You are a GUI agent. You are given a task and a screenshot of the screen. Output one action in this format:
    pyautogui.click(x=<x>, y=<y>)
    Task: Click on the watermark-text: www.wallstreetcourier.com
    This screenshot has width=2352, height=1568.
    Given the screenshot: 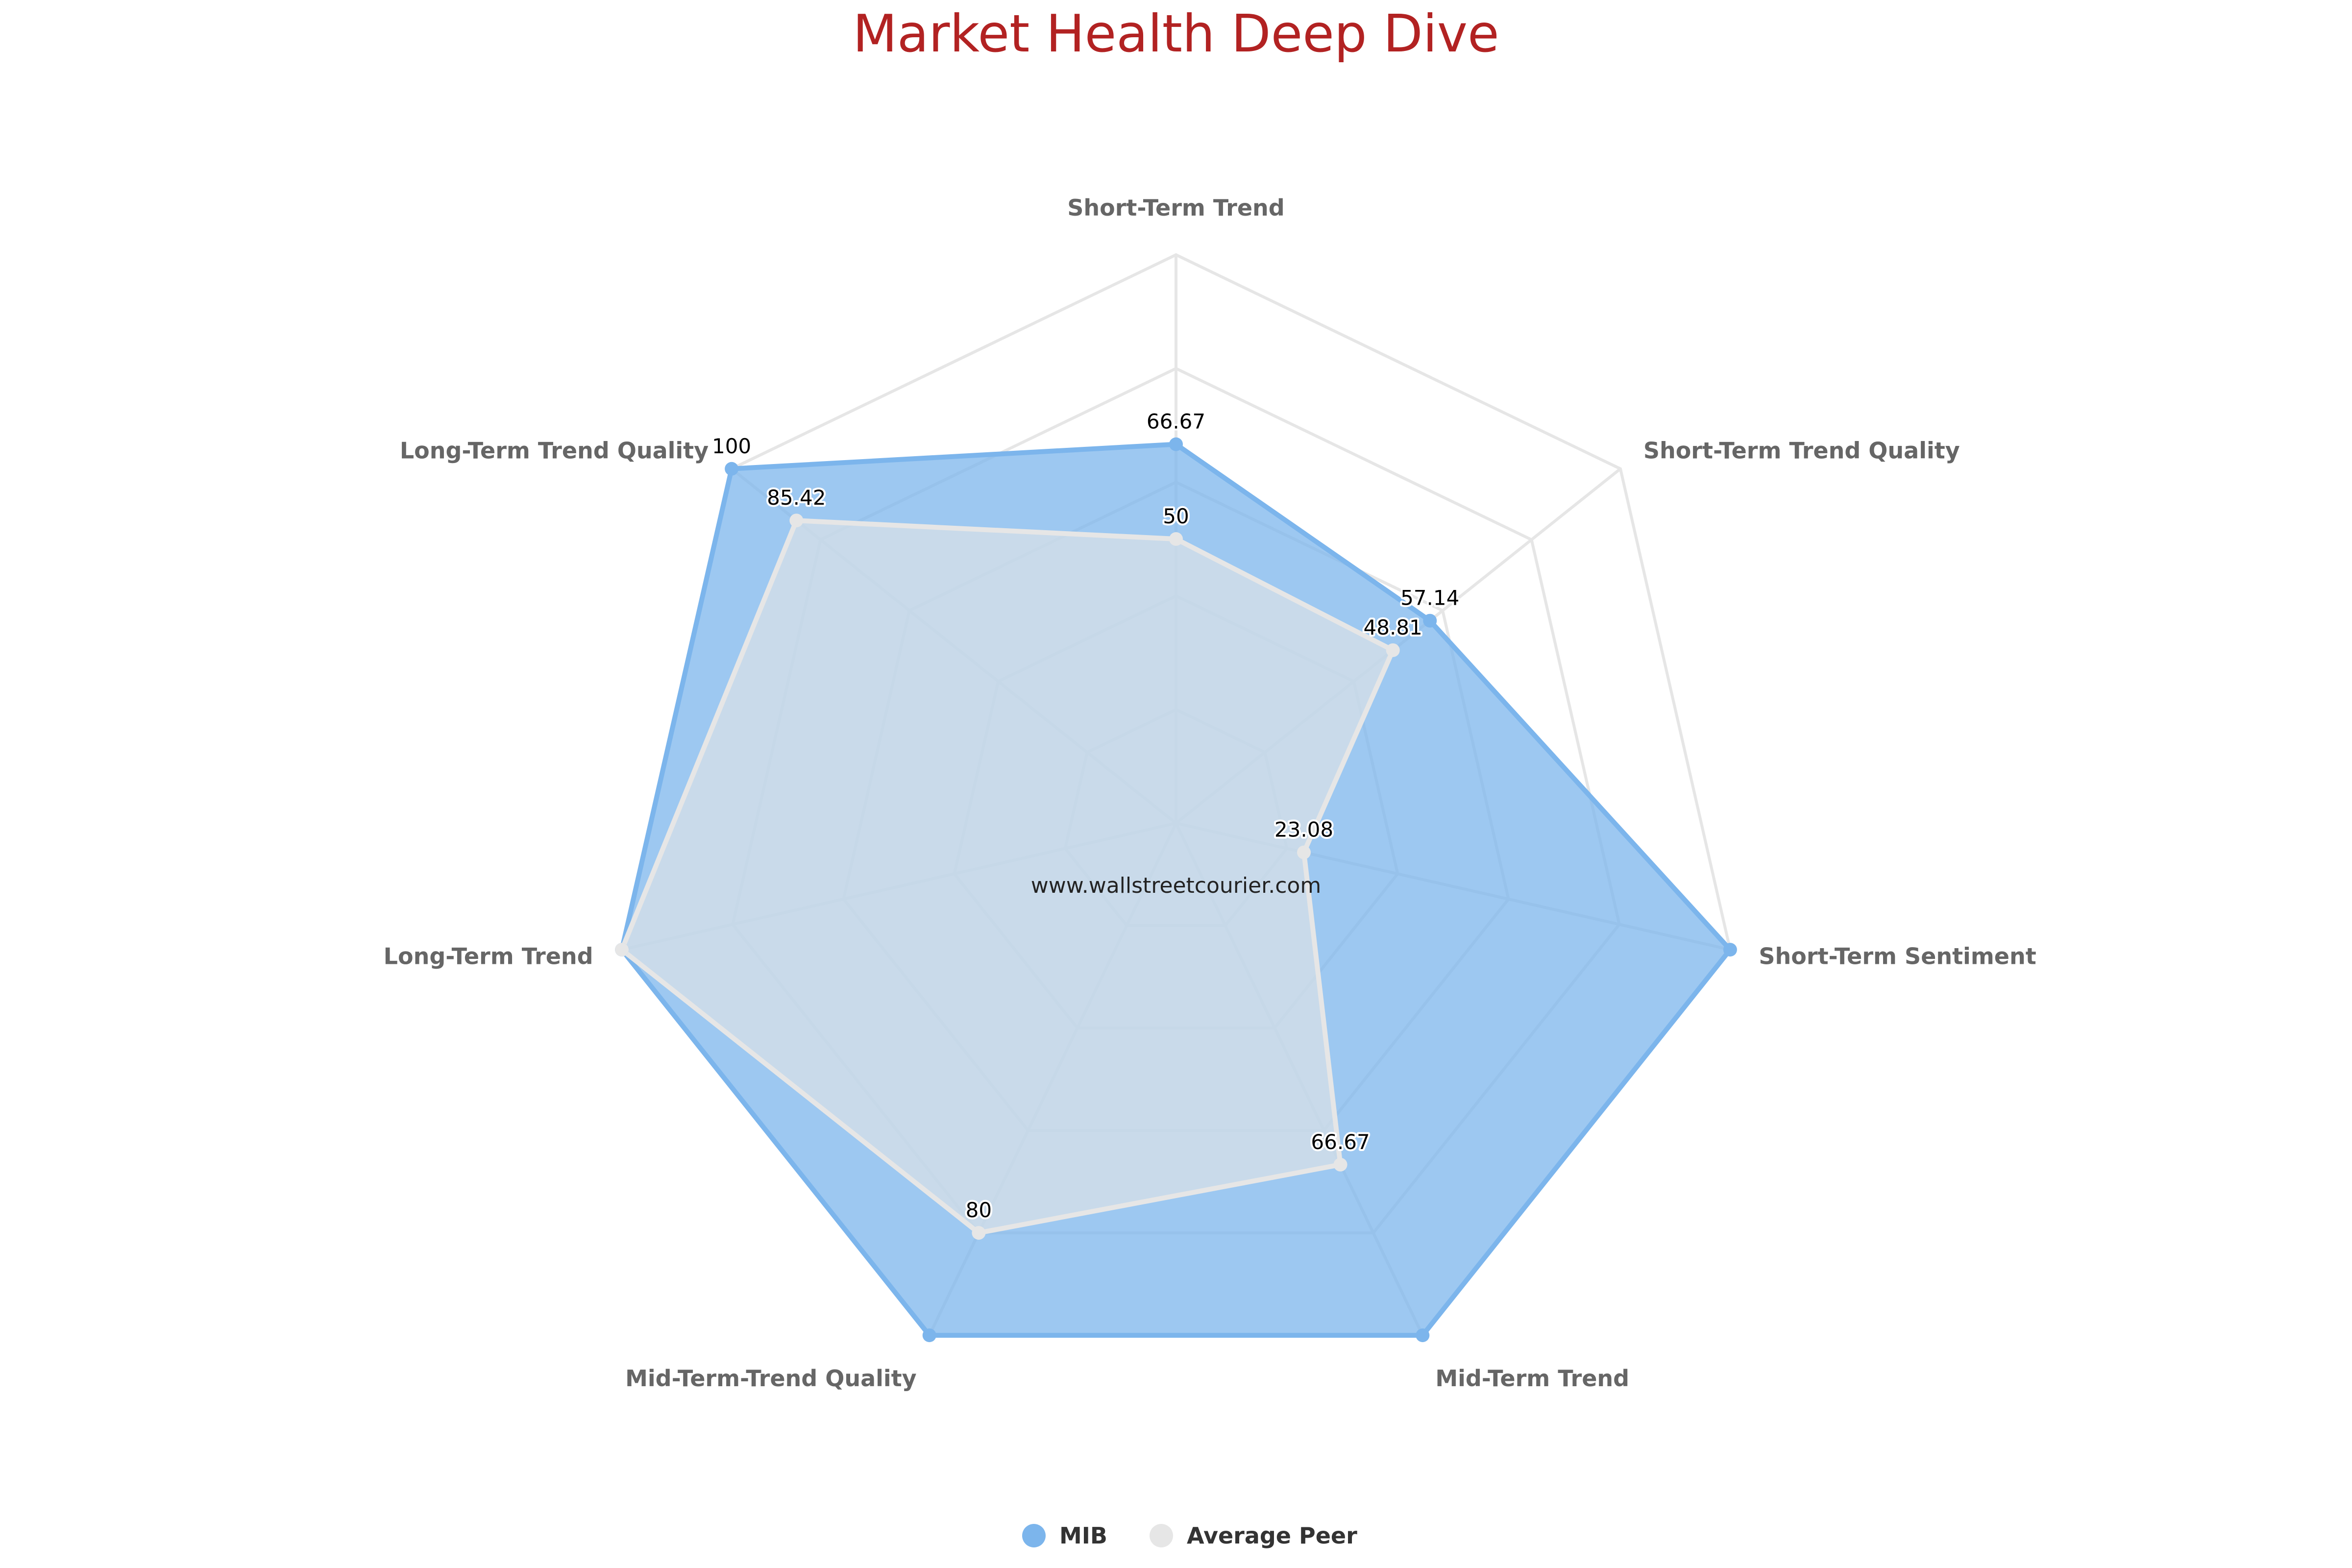 What is the action you would take?
    pyautogui.click(x=1176, y=885)
    